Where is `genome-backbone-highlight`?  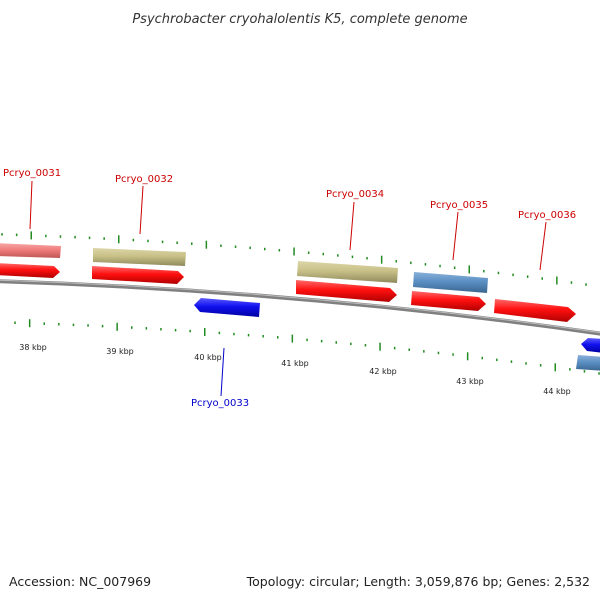
genome-backbone-highlight is located at coordinates (300, 306).